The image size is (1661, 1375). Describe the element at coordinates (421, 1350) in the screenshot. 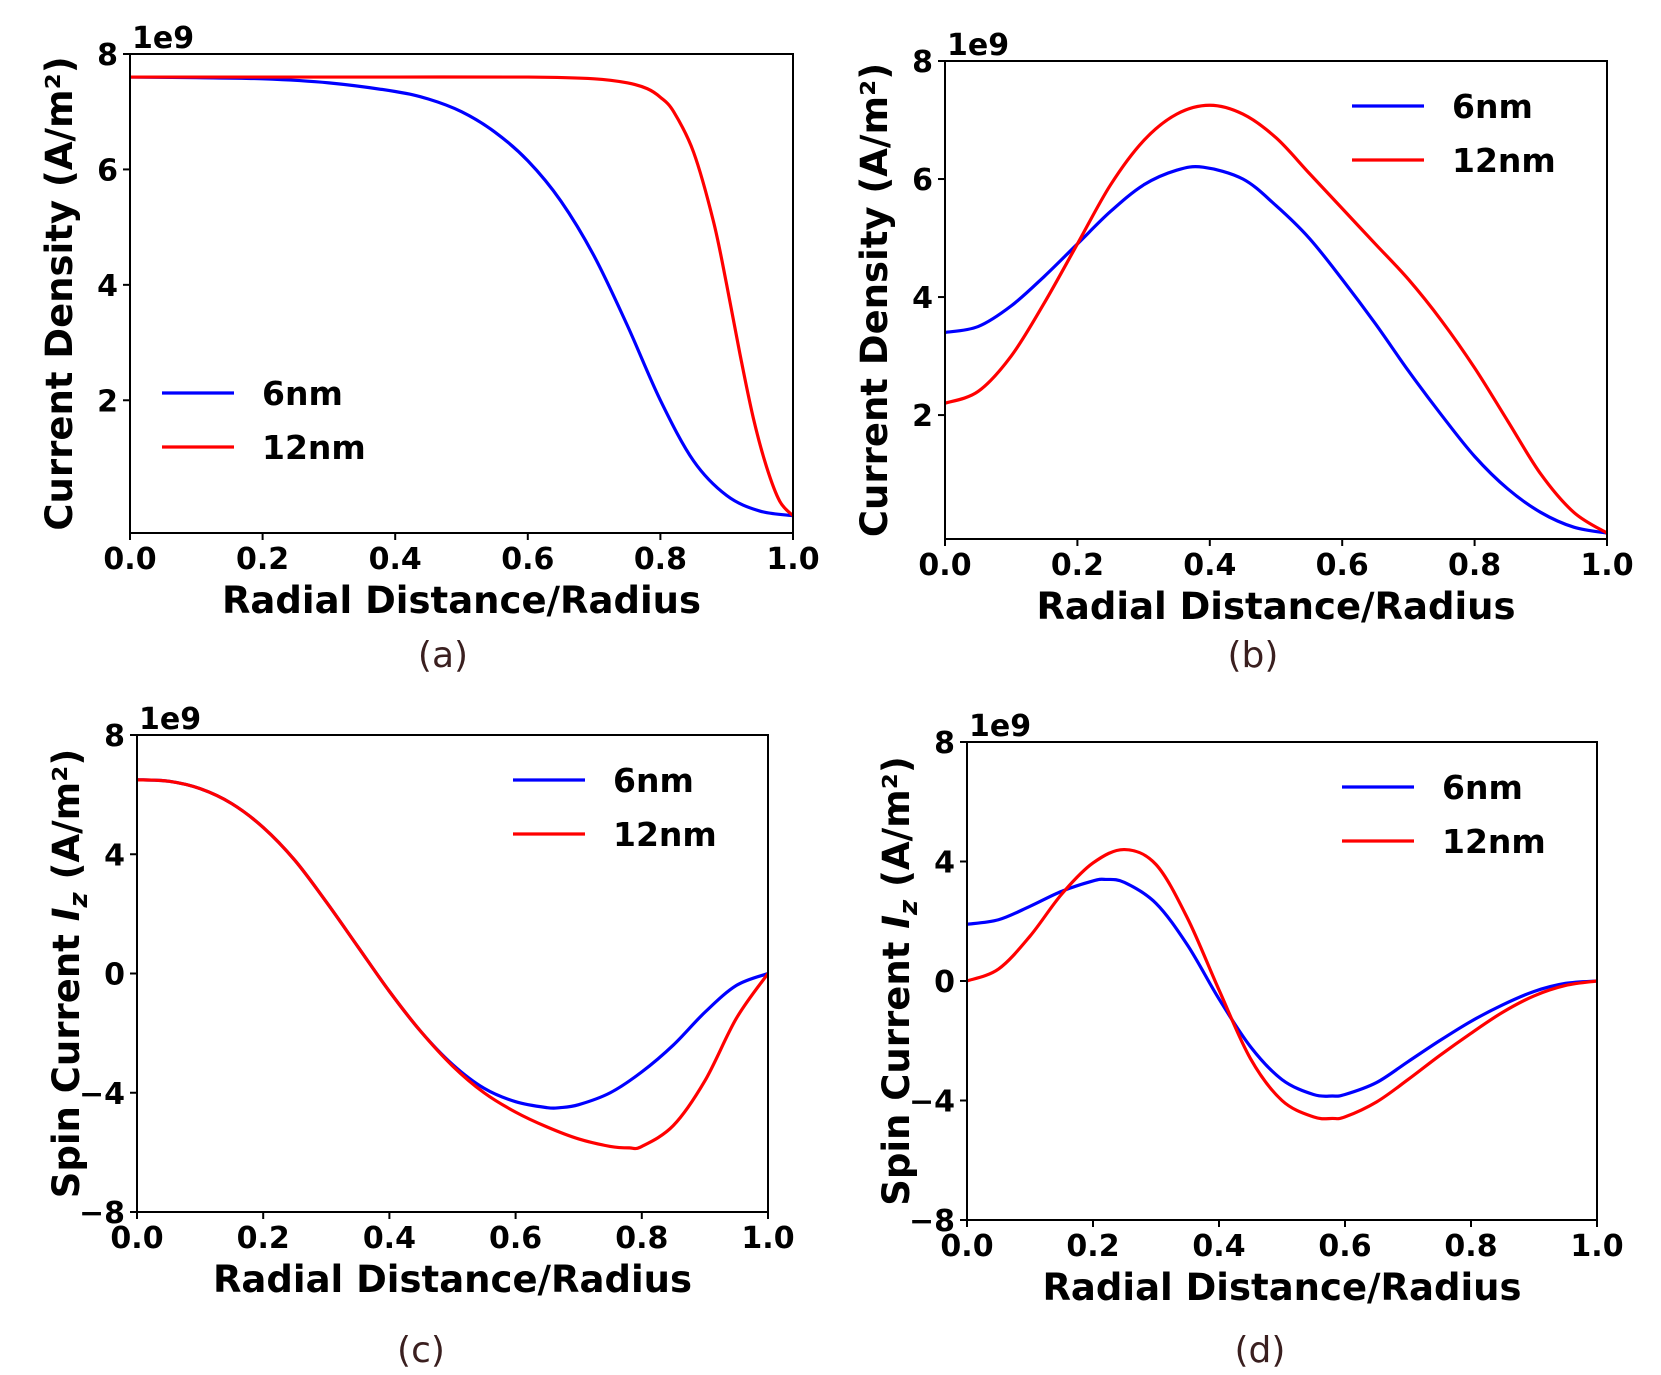

I see `panel-caption: (c)` at that location.